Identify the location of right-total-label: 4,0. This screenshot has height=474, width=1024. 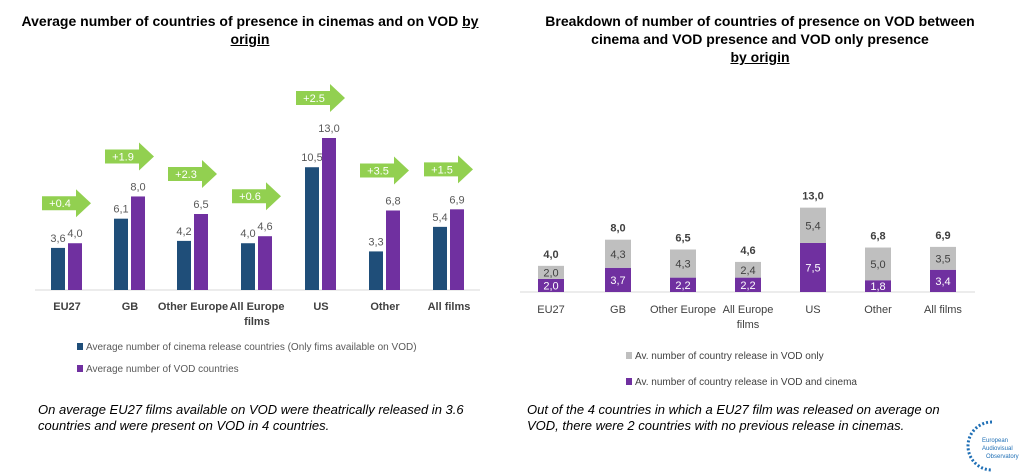
(550, 255).